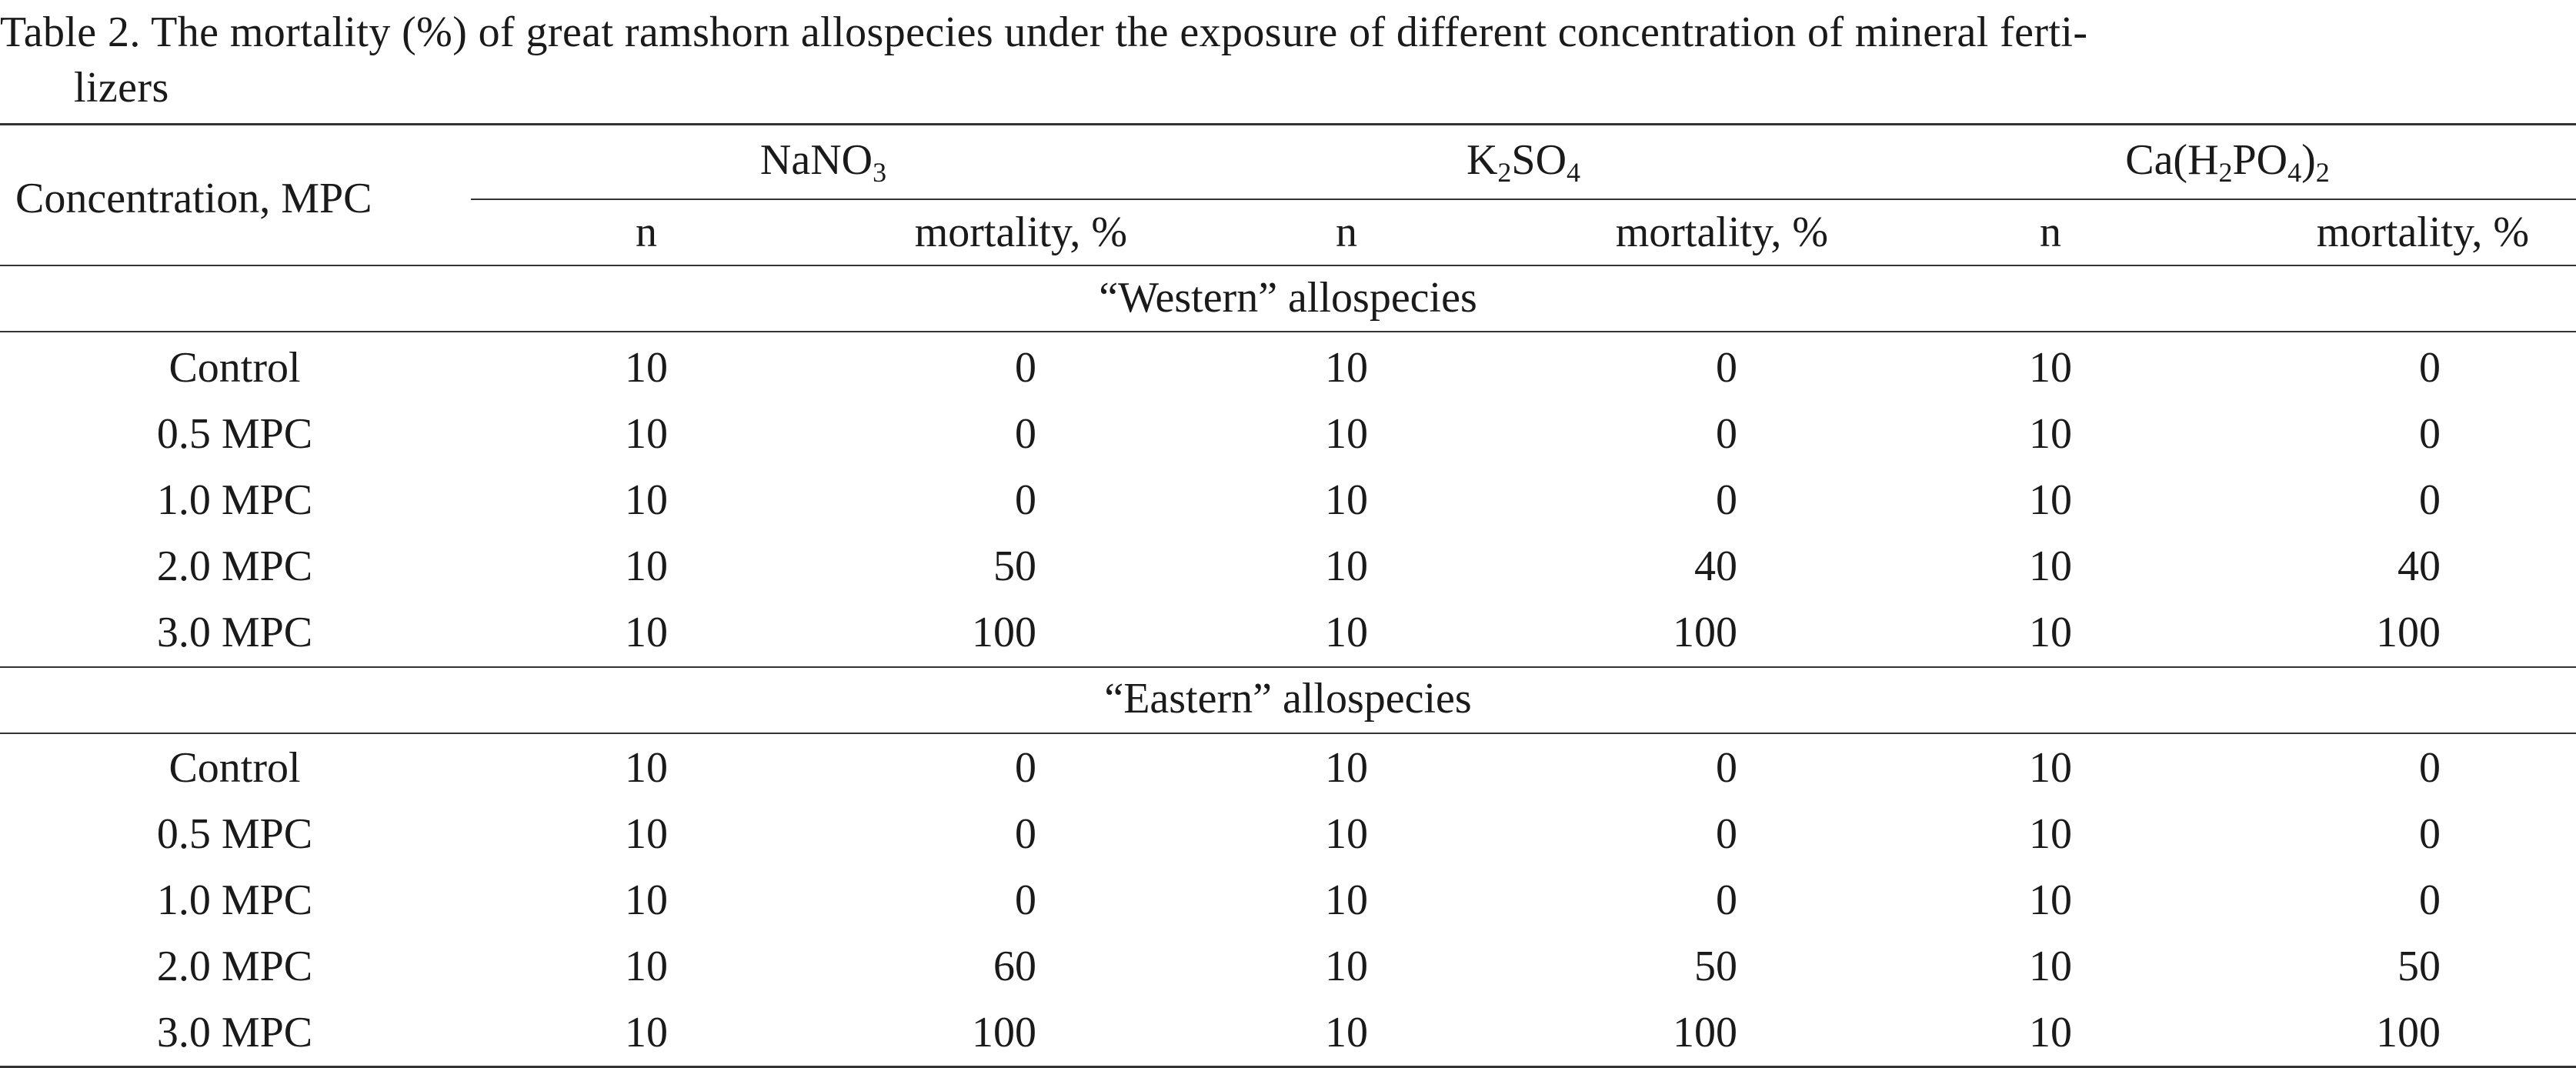  Describe the element at coordinates (647, 232) in the screenshot. I see `header-n-nano3: n` at that location.